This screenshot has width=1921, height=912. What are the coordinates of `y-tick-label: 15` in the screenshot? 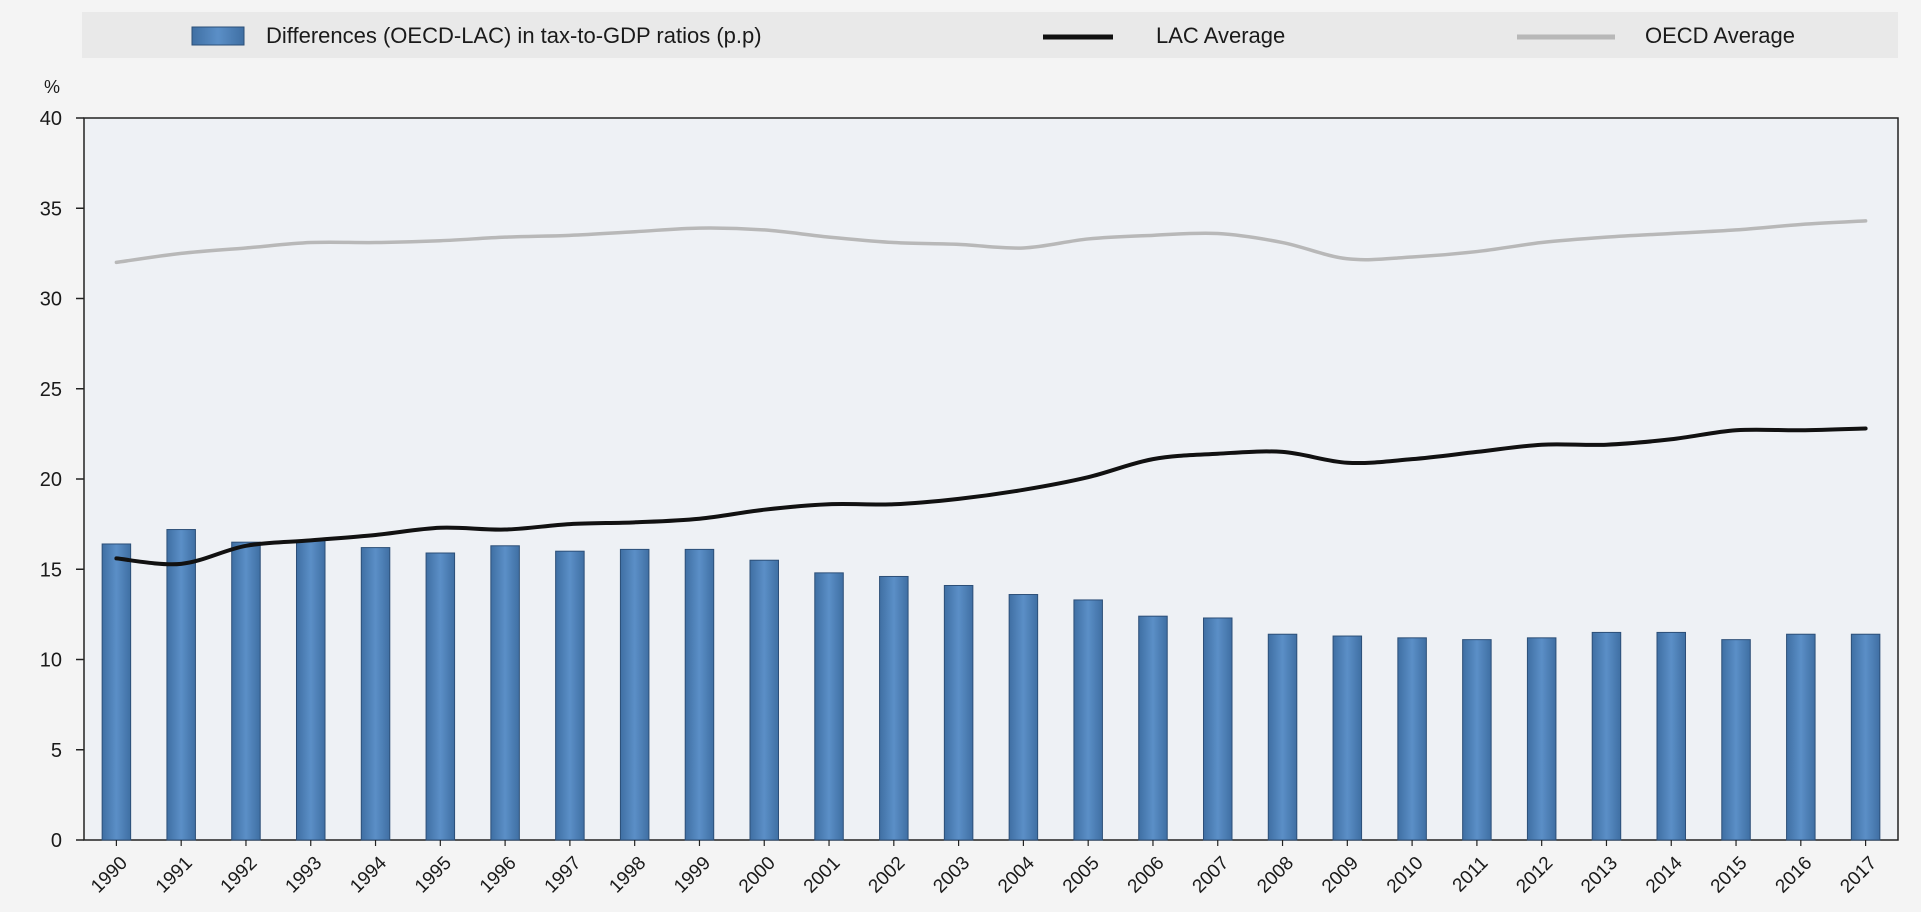 It's located at (51, 570).